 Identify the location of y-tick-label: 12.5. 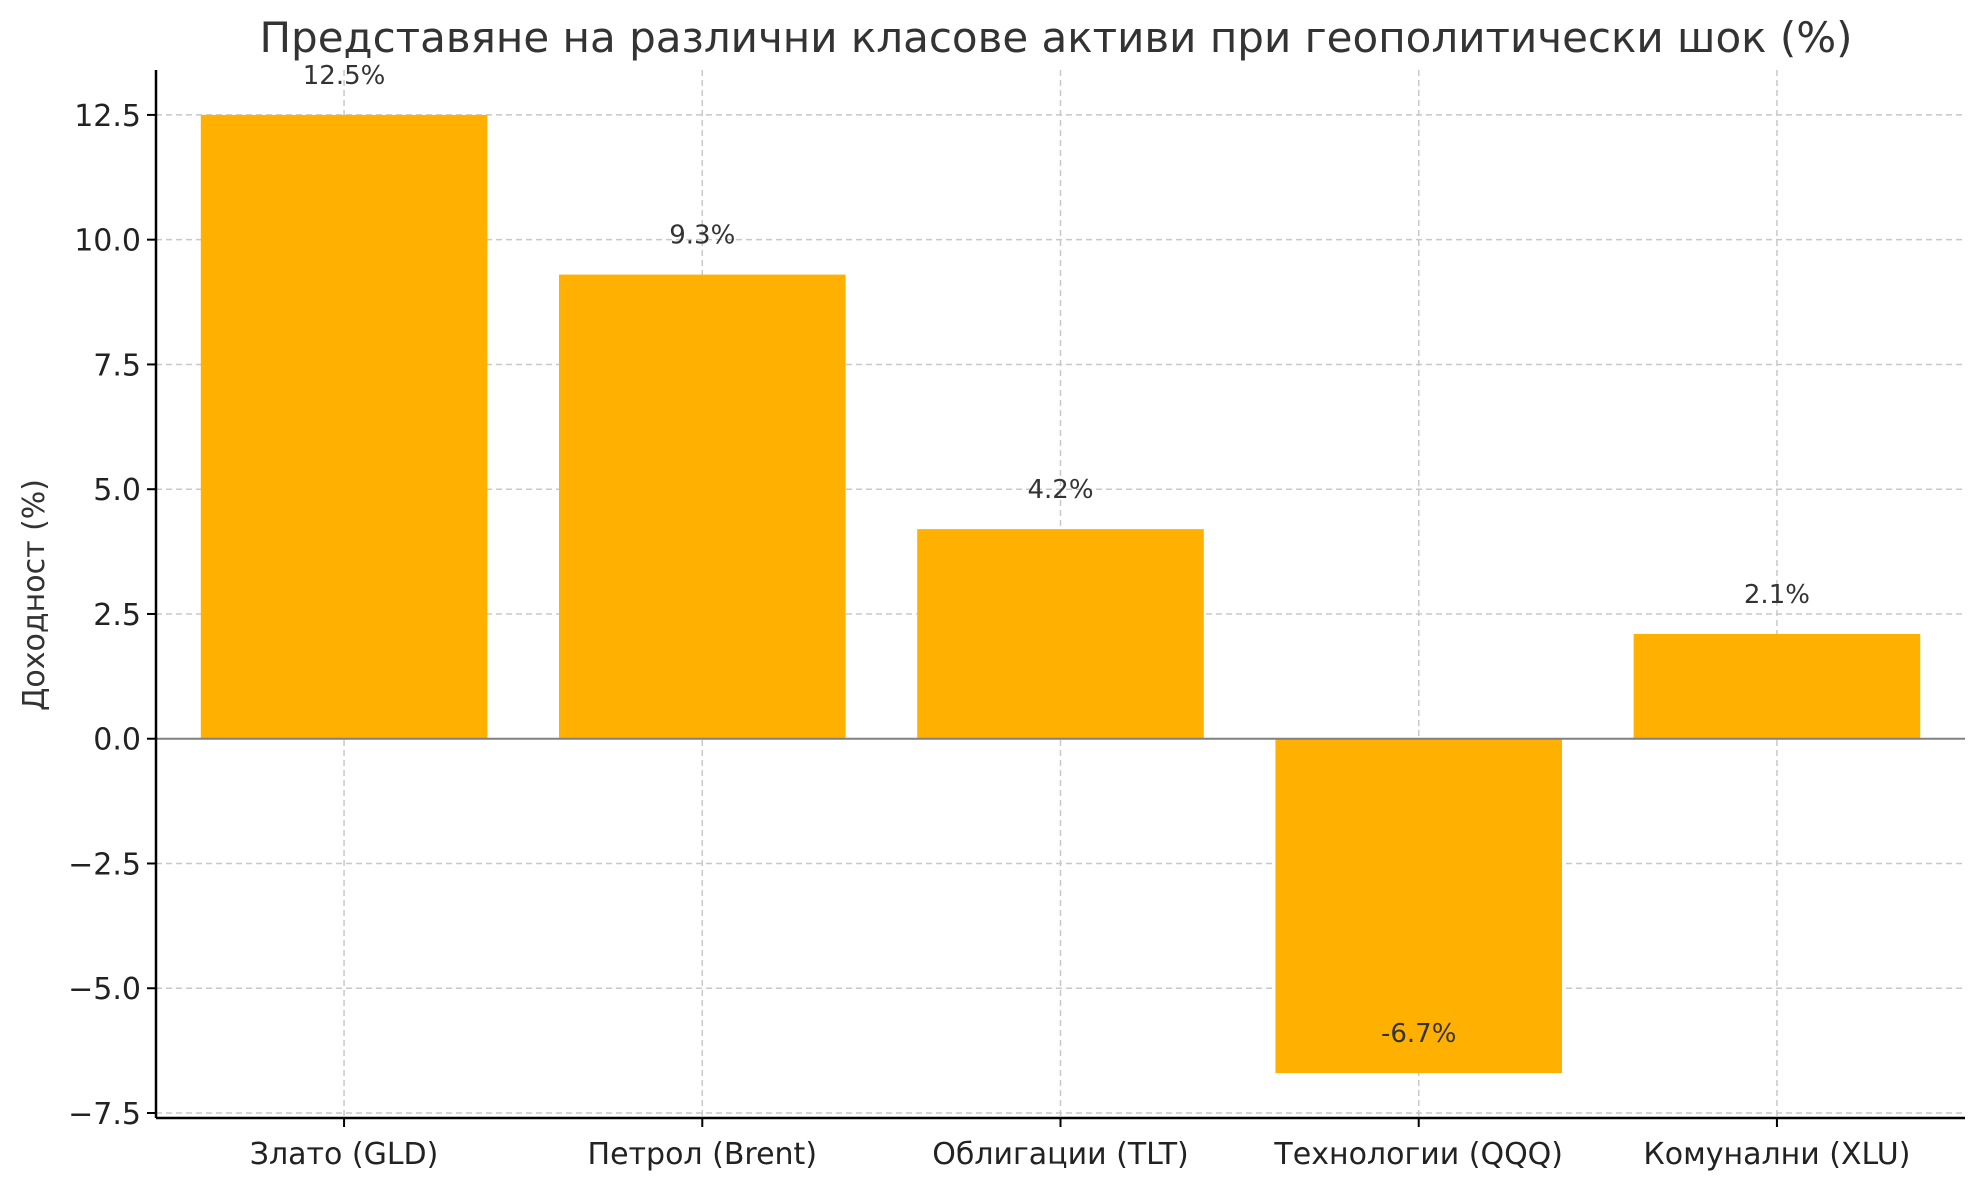
(107, 116).